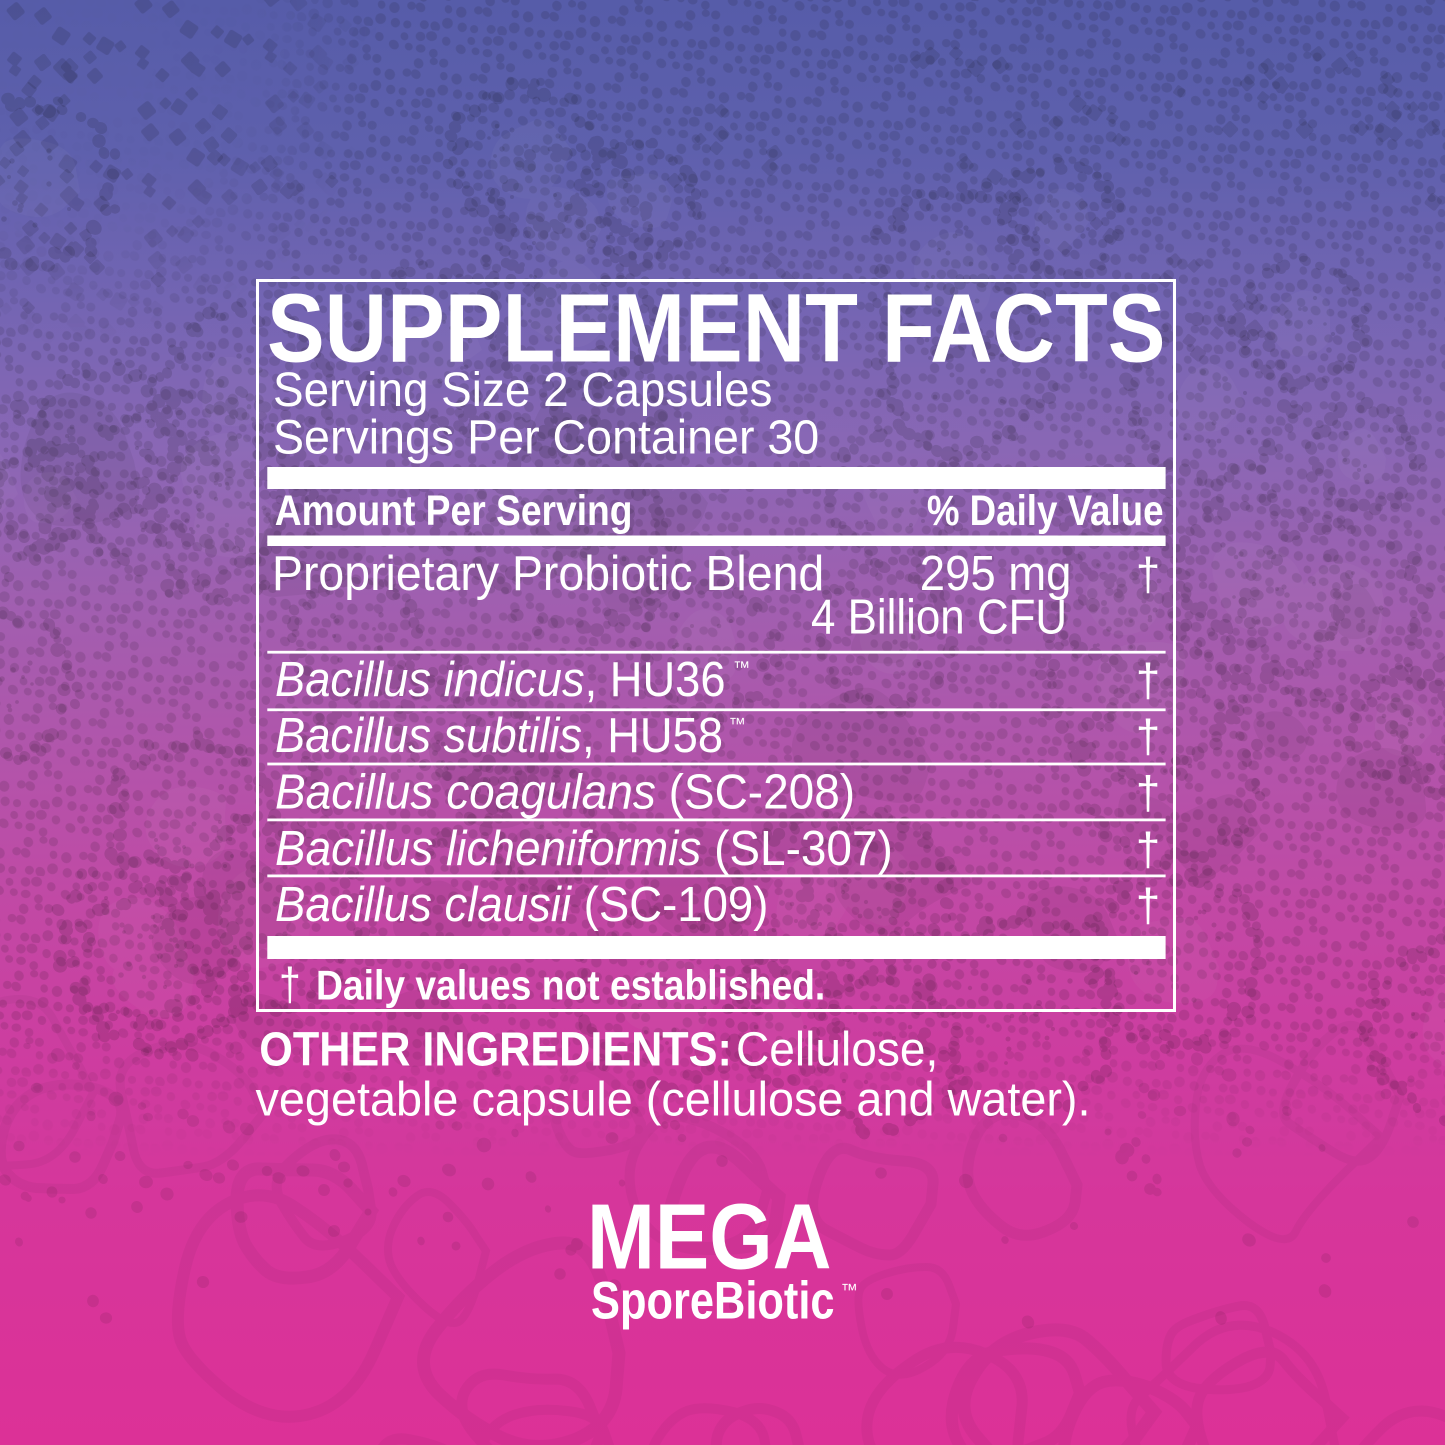 The height and width of the screenshot is (1445, 1445). I want to click on svg-text: MEGA, so click(709, 1236).